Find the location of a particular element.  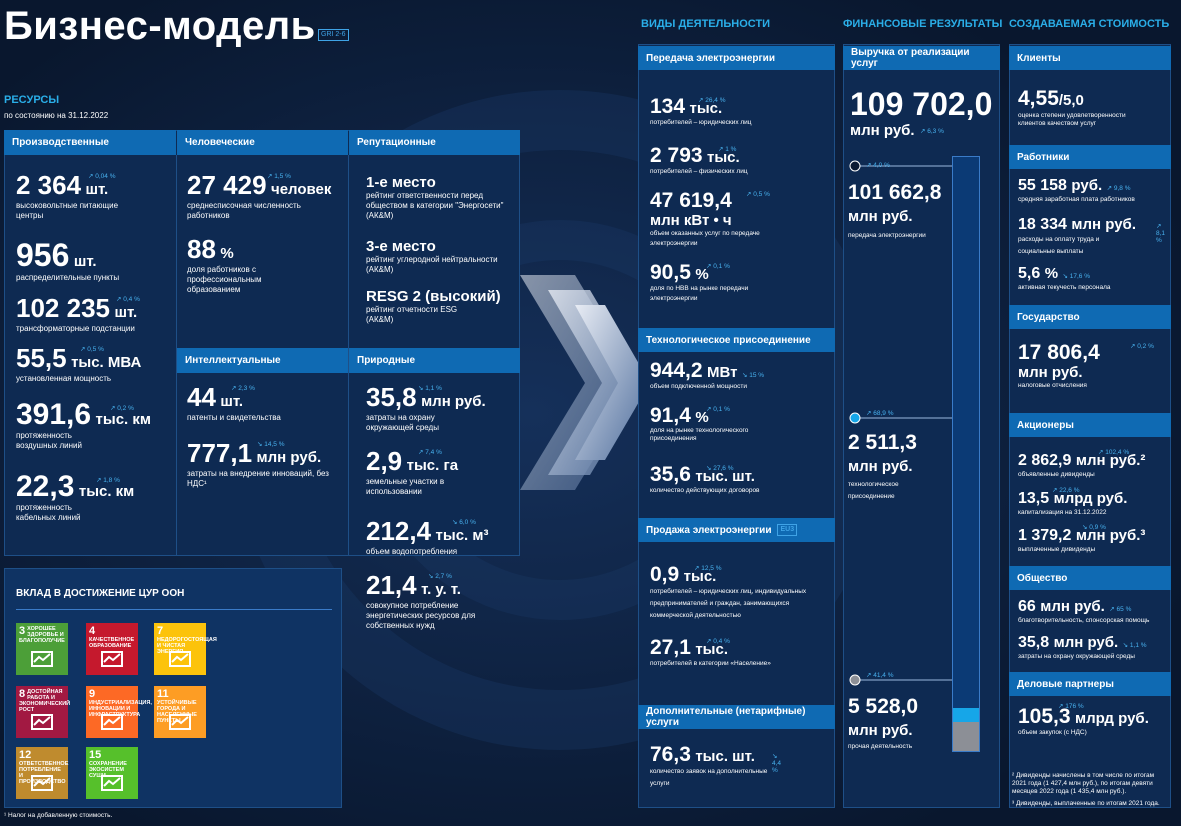

change-badge: ↘ 17,6 % is located at coordinates (1076, 276).